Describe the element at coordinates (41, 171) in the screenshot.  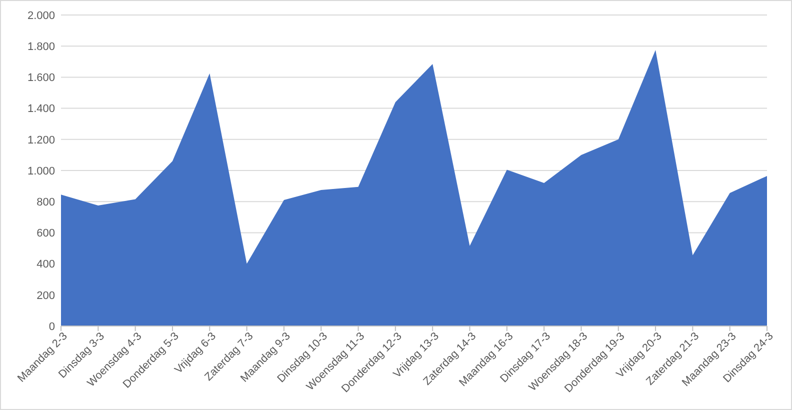
I see `y-tick-label: 1.000` at that location.